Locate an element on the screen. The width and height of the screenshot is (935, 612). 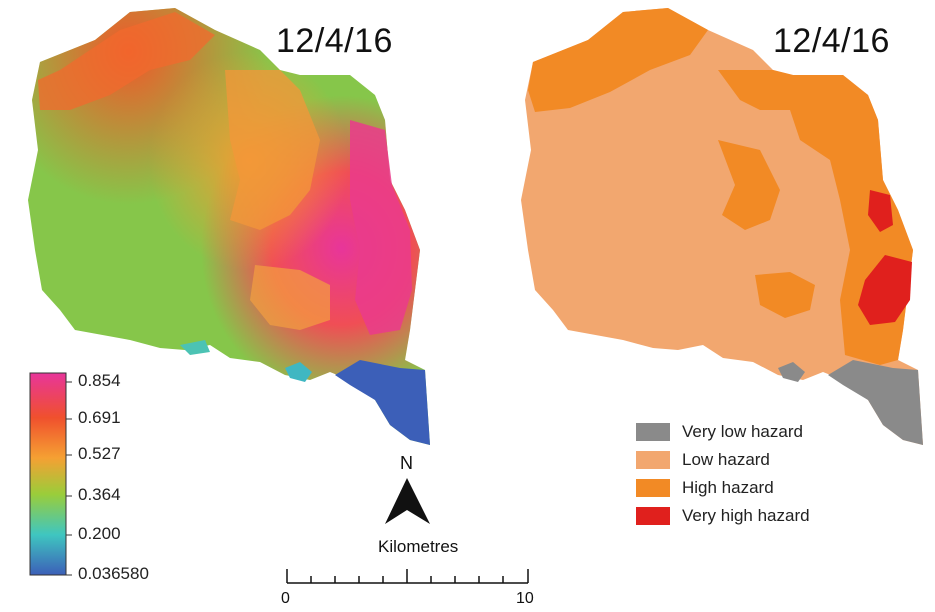
legend-label-very-high: Very high hazard is located at coordinates (746, 515).